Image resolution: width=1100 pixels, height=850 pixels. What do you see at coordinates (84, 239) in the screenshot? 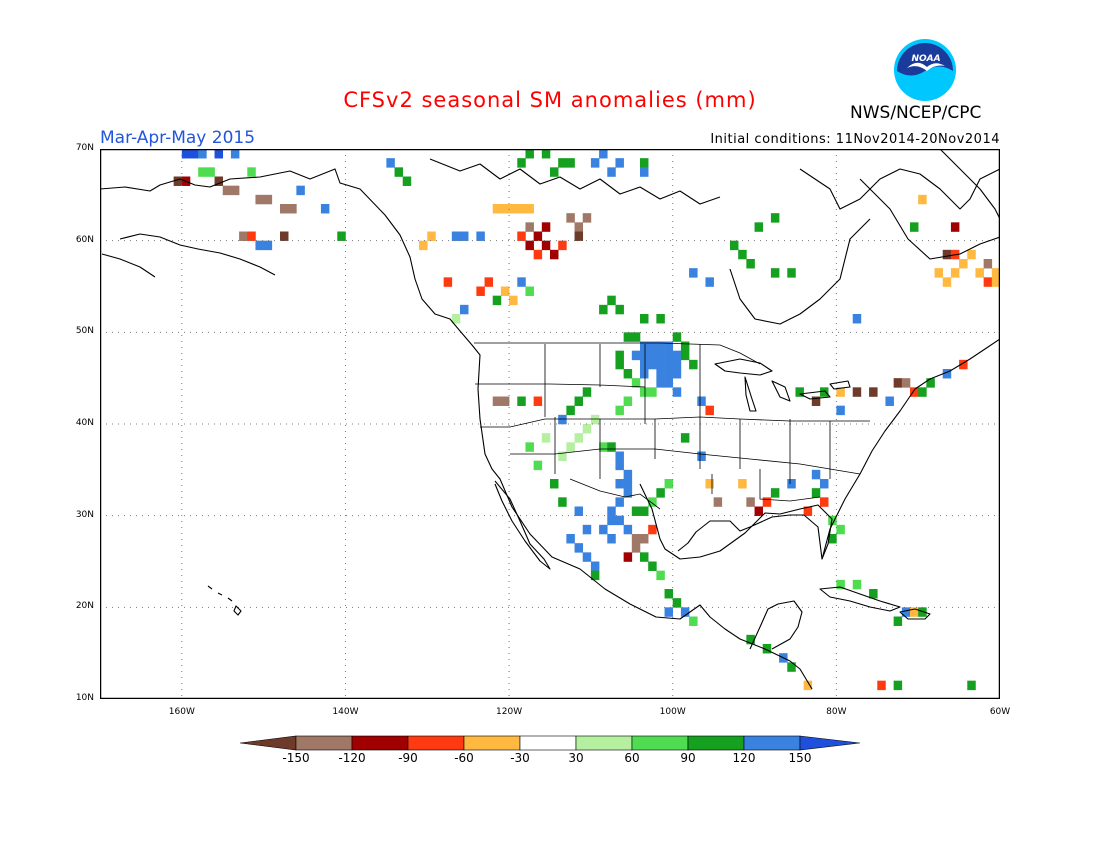
I see `lat-label: 60N` at bounding box center [84, 239].